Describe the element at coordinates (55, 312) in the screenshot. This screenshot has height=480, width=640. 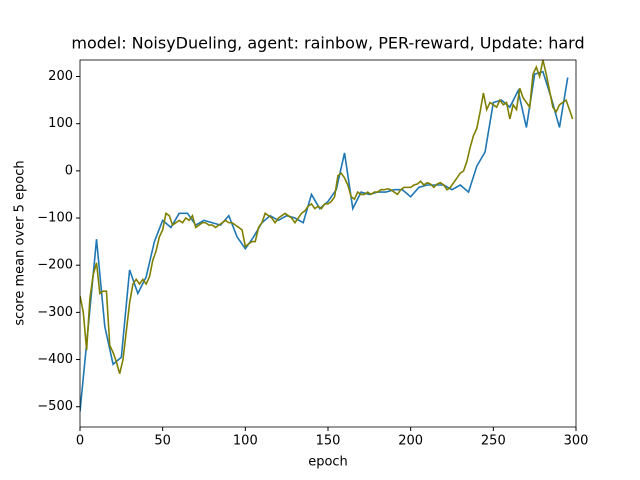
I see `y-tick-label: −300` at that location.